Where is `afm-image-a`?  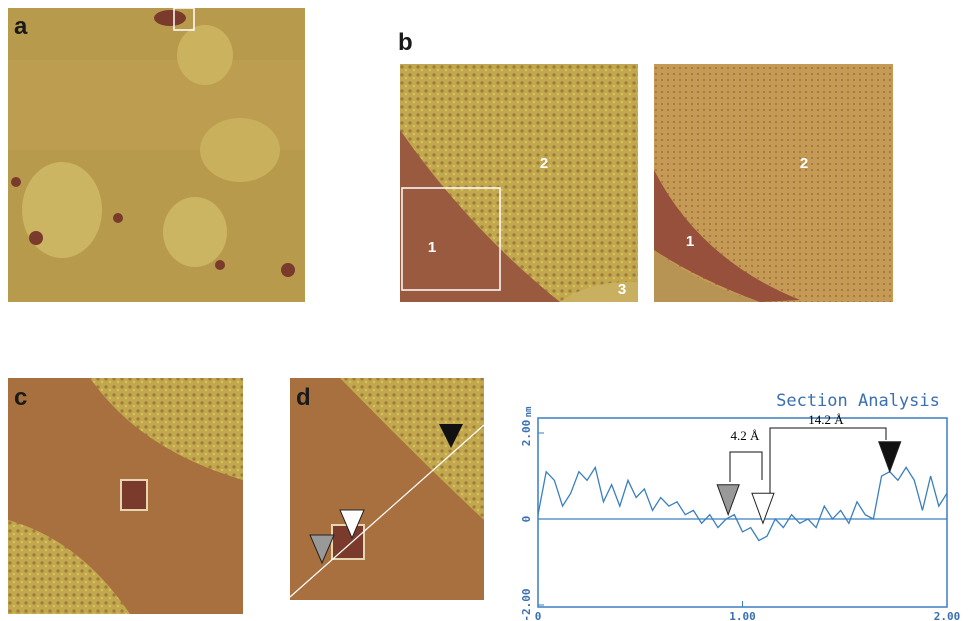 afm-image-a is located at coordinates (156, 154).